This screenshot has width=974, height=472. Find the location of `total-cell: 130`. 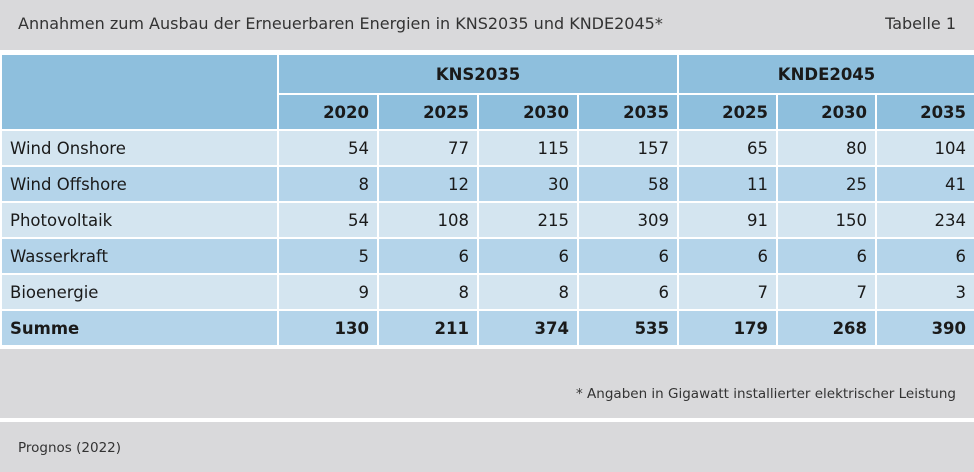

total-cell: 130 is located at coordinates (328, 328).